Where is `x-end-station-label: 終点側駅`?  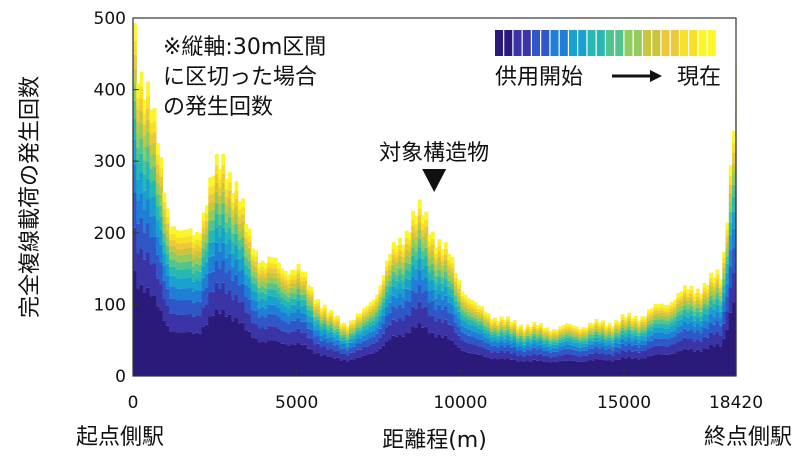
x-end-station-label: 終点側駅 is located at coordinates (748, 437).